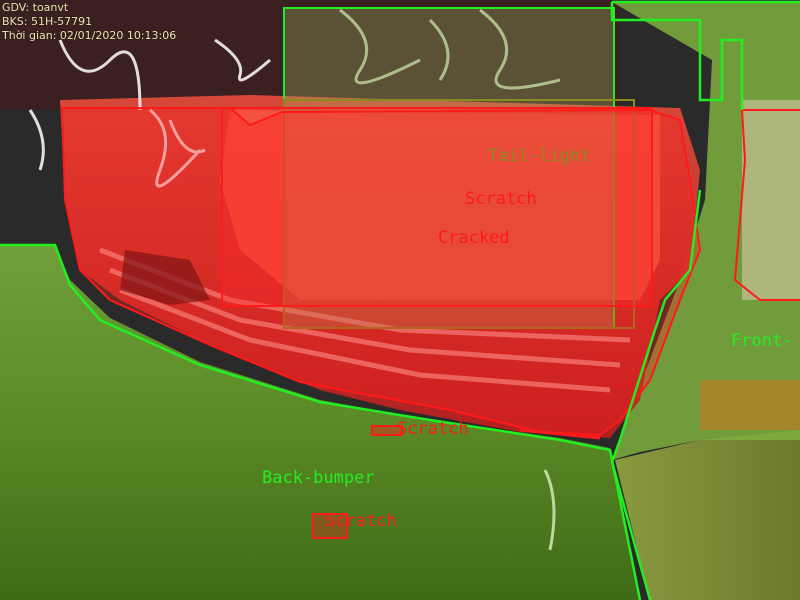  I want to click on label-scratch-top: Scratch, so click(501, 199).